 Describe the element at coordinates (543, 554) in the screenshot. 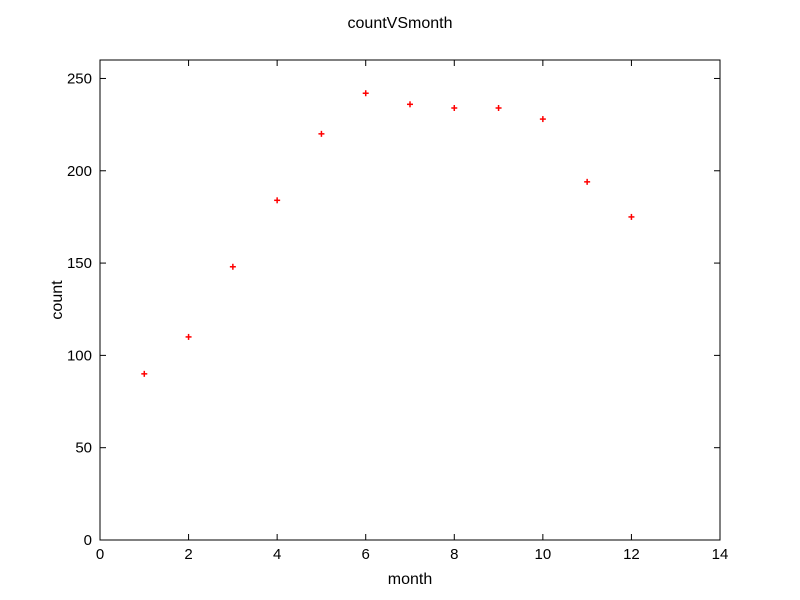

I see `x-tick-label: 10` at that location.